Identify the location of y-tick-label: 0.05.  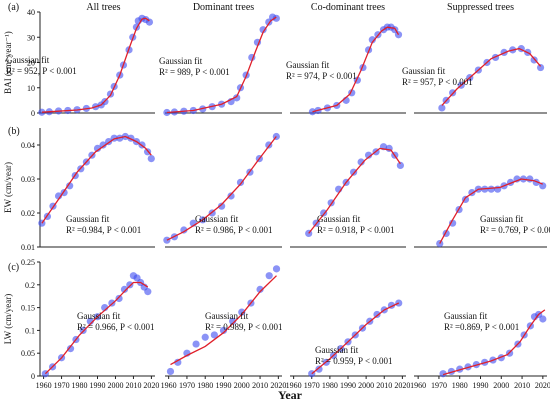
(28, 353).